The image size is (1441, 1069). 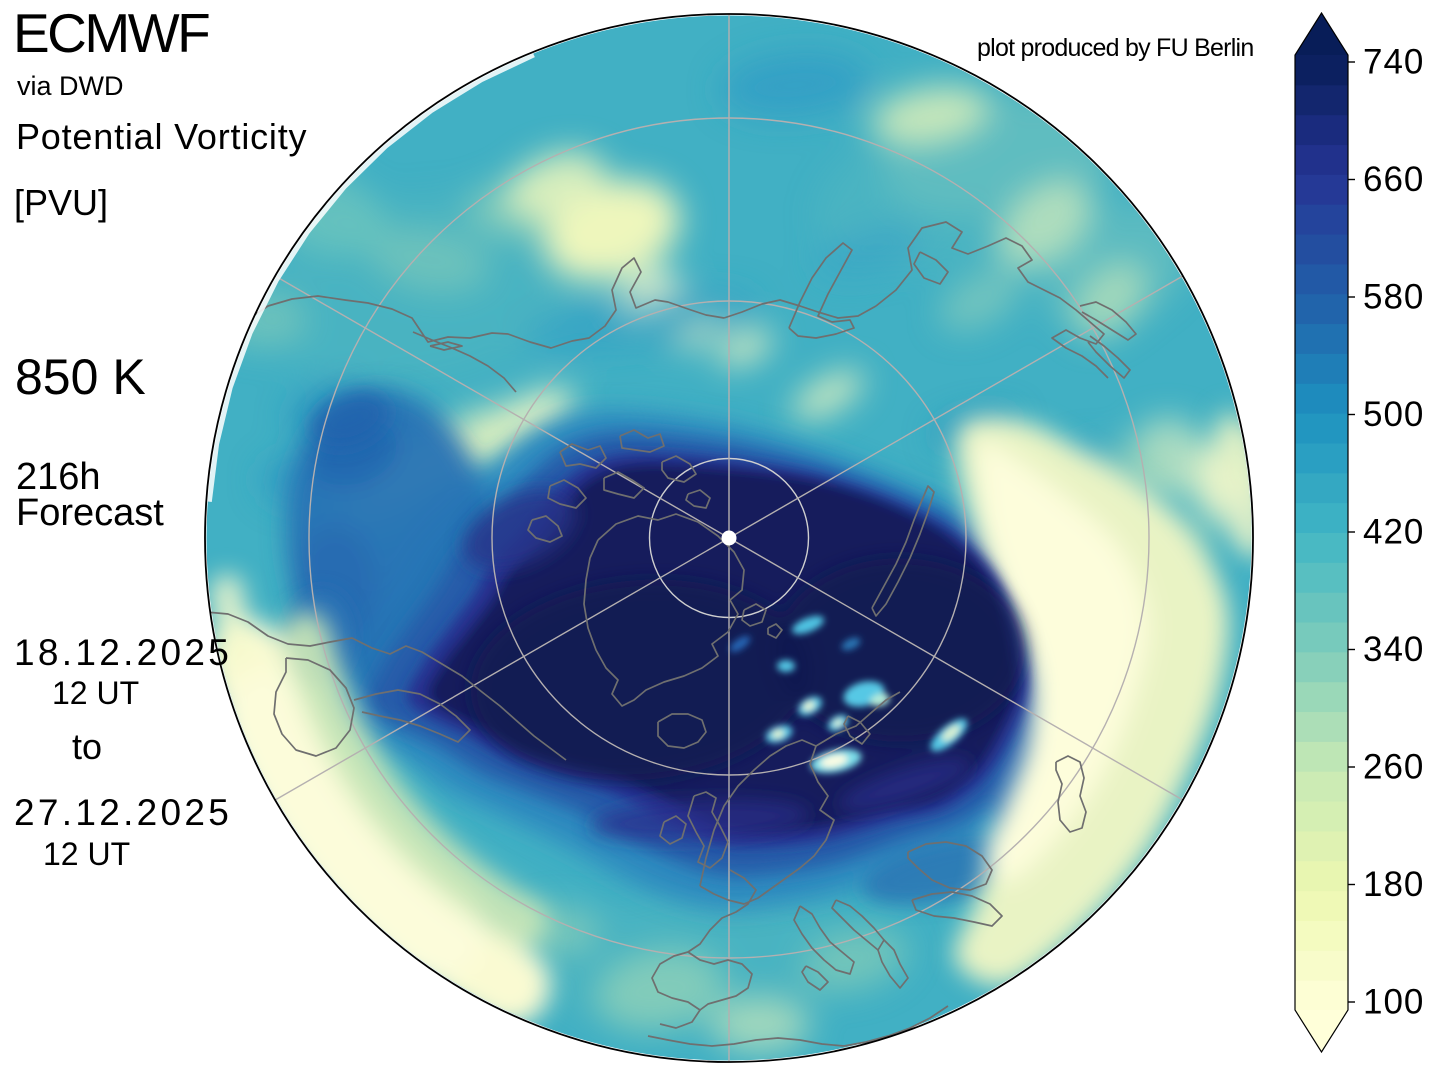 What do you see at coordinates (1393, 532) in the screenshot?
I see `svg-text: 420` at bounding box center [1393, 532].